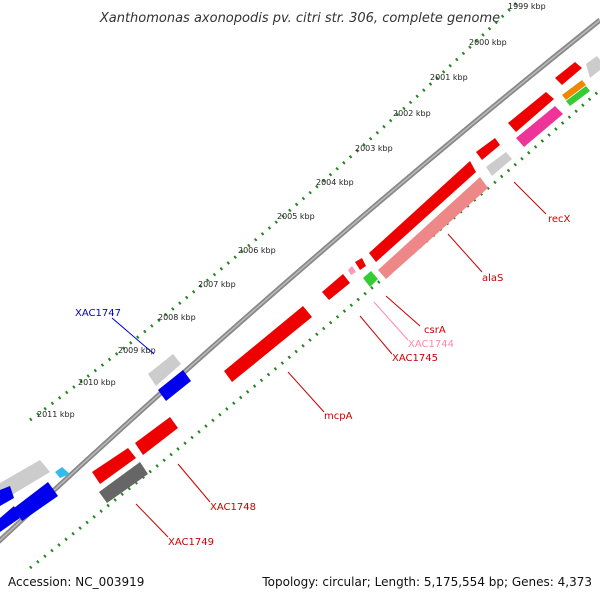 The height and width of the screenshot is (600, 600). What do you see at coordinates (374, 148) in the screenshot?
I see `kbp-label: 2003 kbp` at bounding box center [374, 148].